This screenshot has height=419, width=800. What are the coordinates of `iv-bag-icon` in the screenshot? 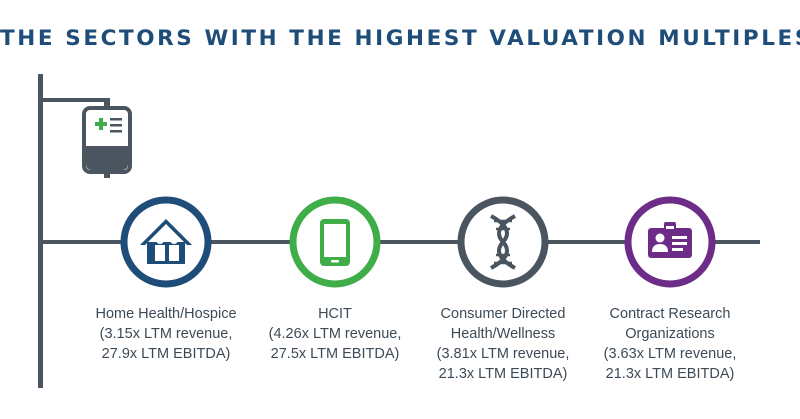 It's located at (107, 138).